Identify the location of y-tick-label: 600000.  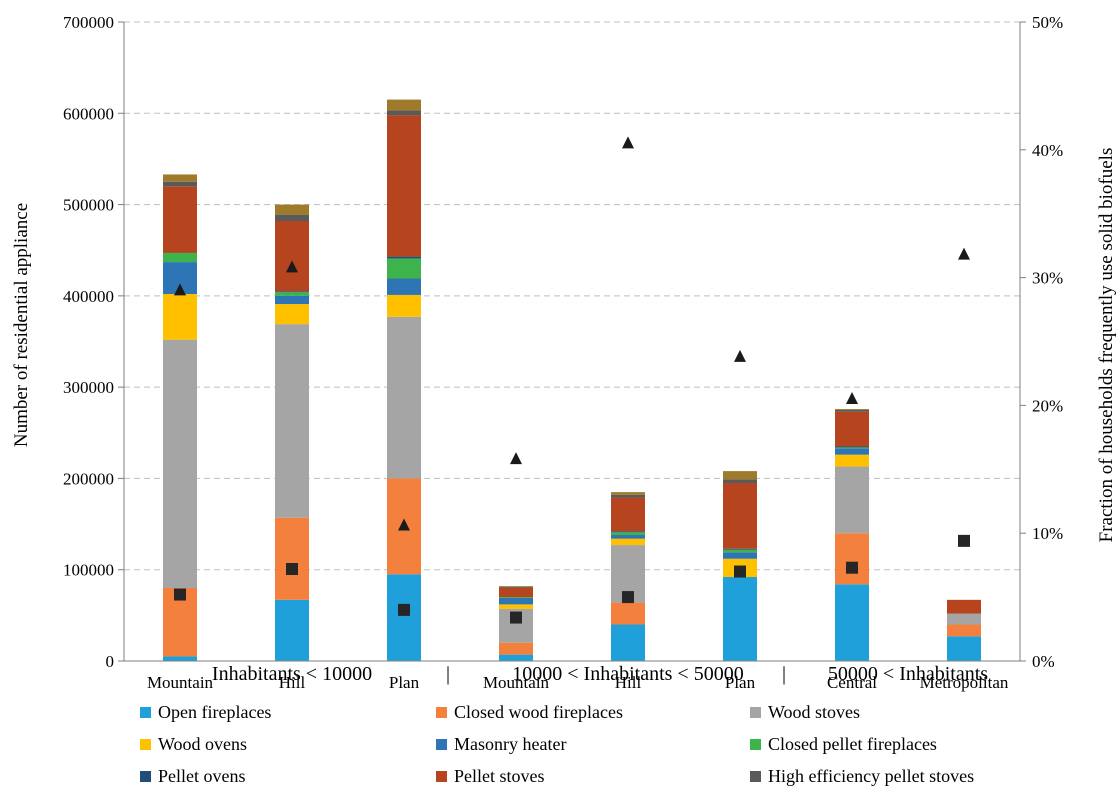
(88, 113).